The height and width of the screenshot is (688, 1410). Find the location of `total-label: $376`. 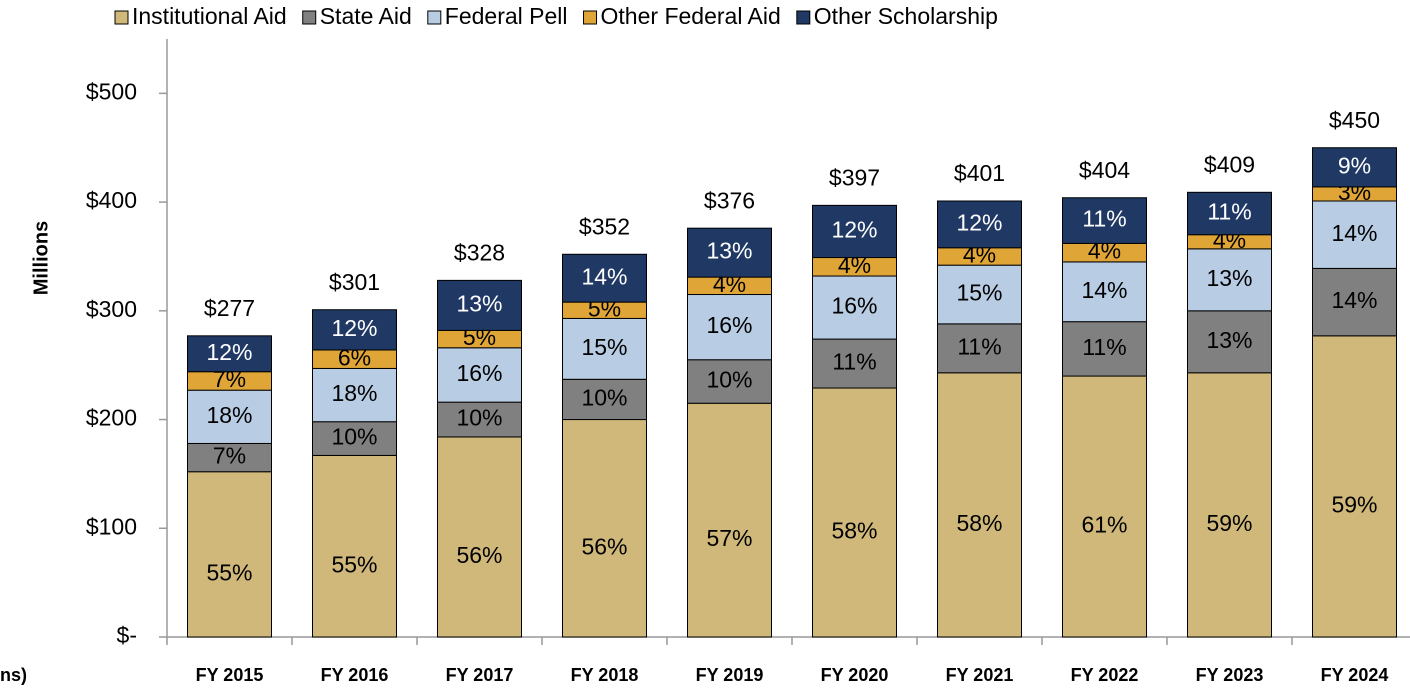

total-label: $376 is located at coordinates (729, 200).